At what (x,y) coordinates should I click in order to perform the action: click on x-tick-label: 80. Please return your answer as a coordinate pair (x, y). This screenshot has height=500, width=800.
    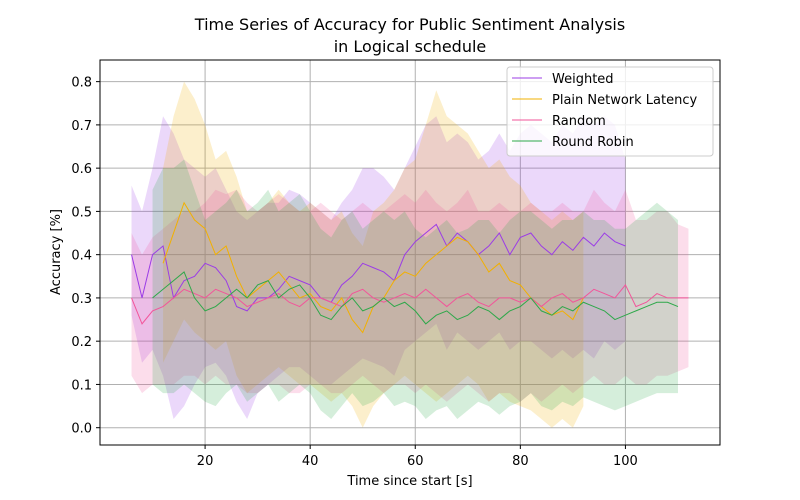
    Looking at the image, I should click on (520, 461).